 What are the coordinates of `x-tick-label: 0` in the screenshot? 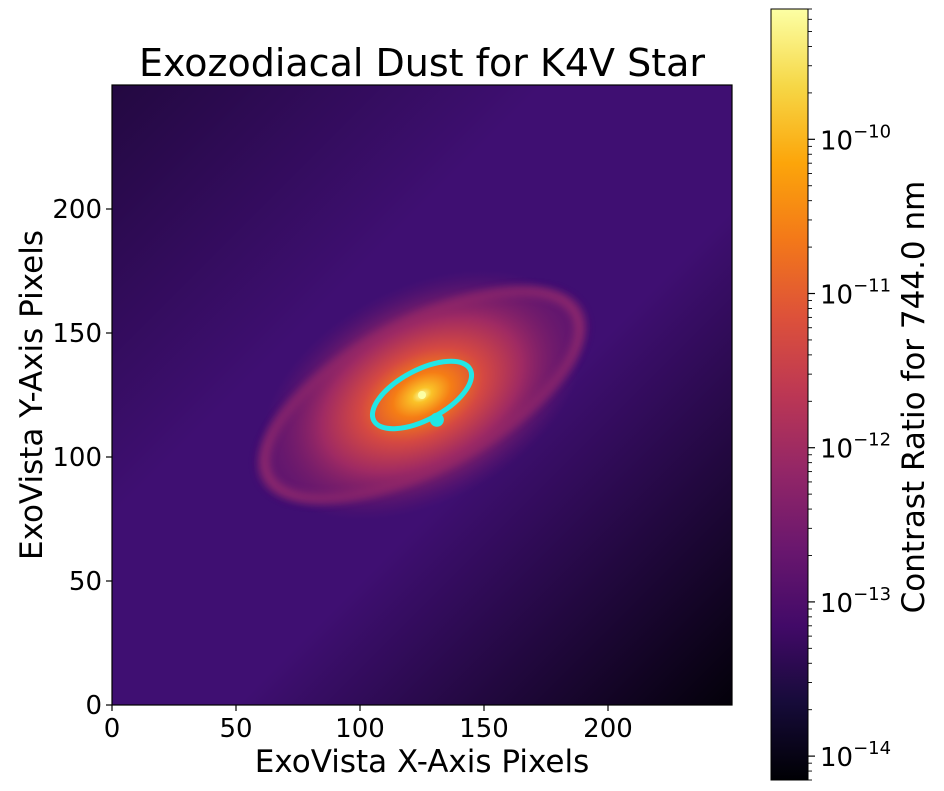 It's located at (112, 729).